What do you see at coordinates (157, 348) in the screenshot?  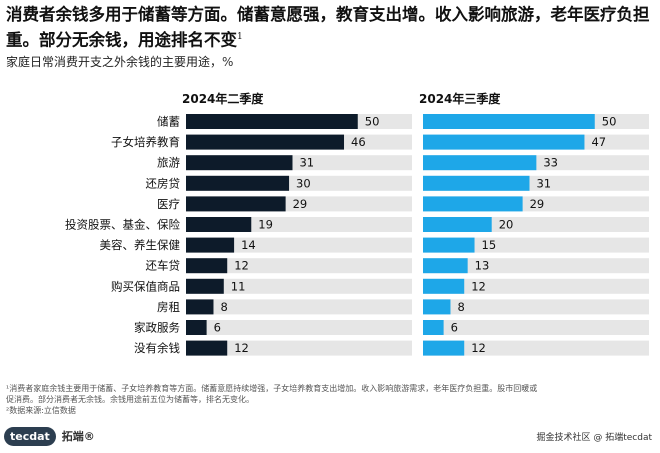 I see `category-label: 没有余钱` at bounding box center [157, 348].